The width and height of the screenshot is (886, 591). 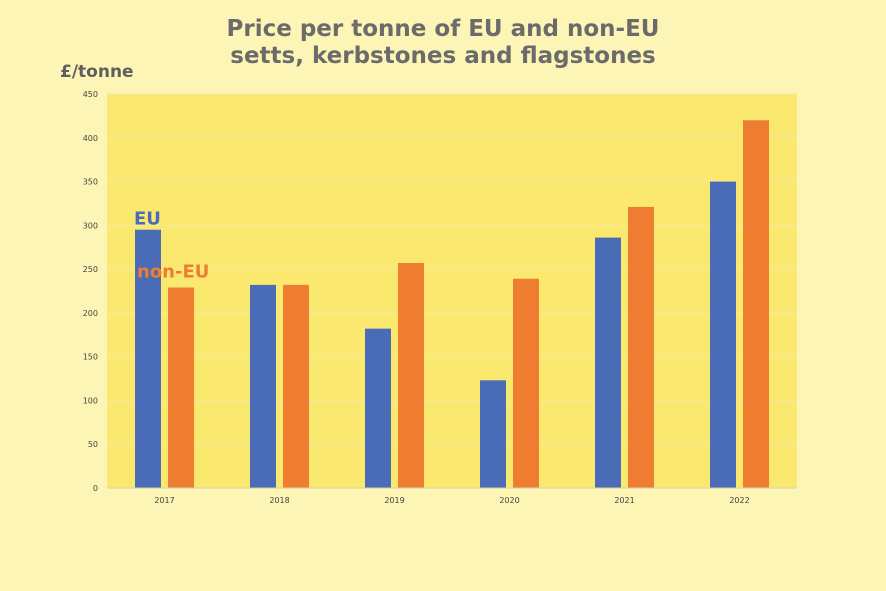 I want to click on bar-eu-2021, so click(x=608, y=362).